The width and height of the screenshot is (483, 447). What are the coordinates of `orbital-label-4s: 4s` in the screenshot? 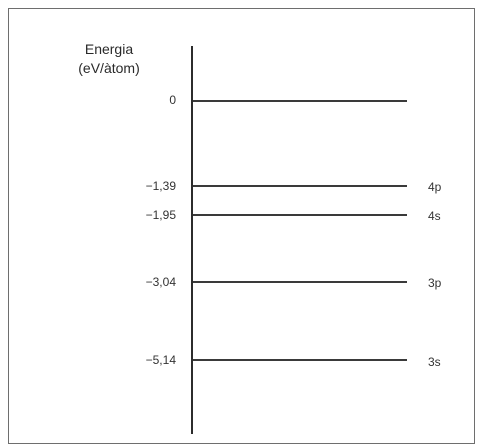 It's located at (434, 216).